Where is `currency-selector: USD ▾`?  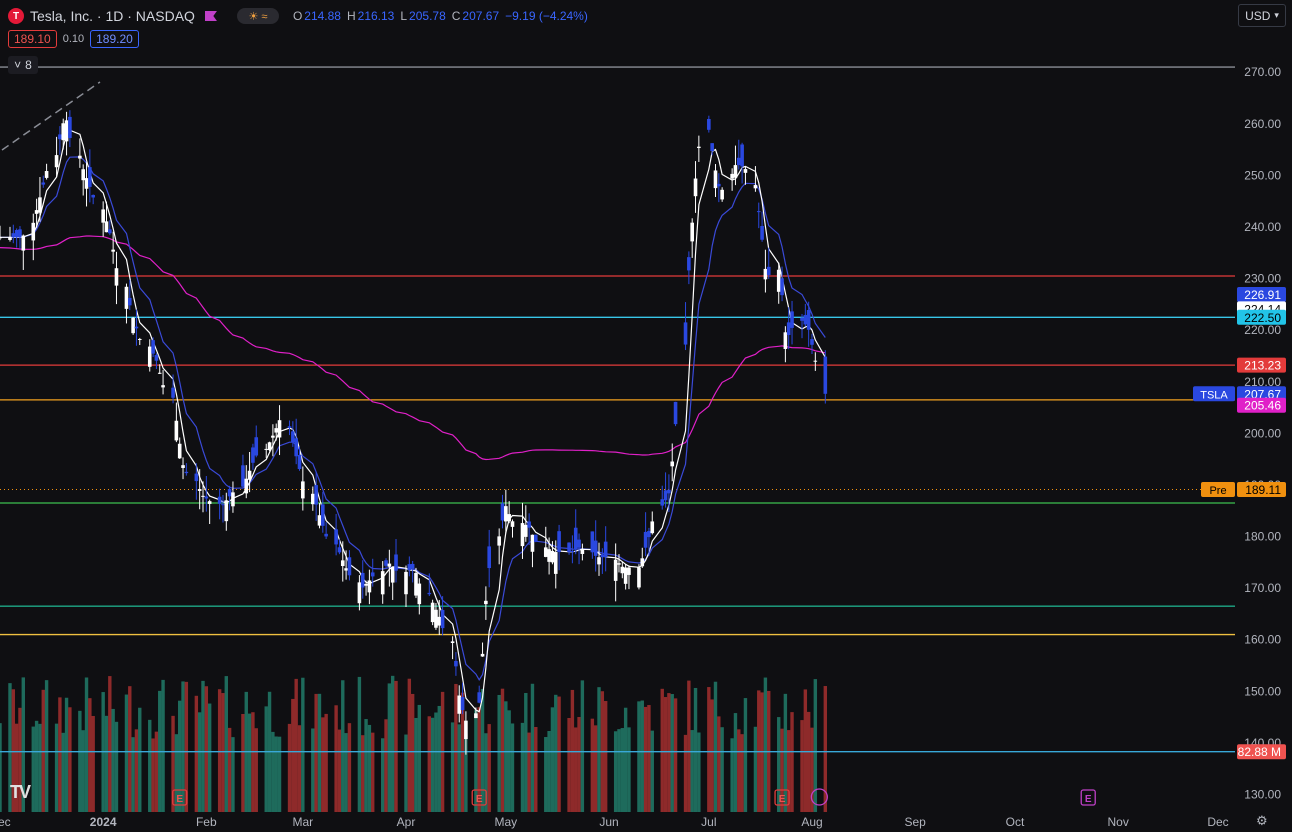 currency-selector: USD ▾ is located at coordinates (1262, 15).